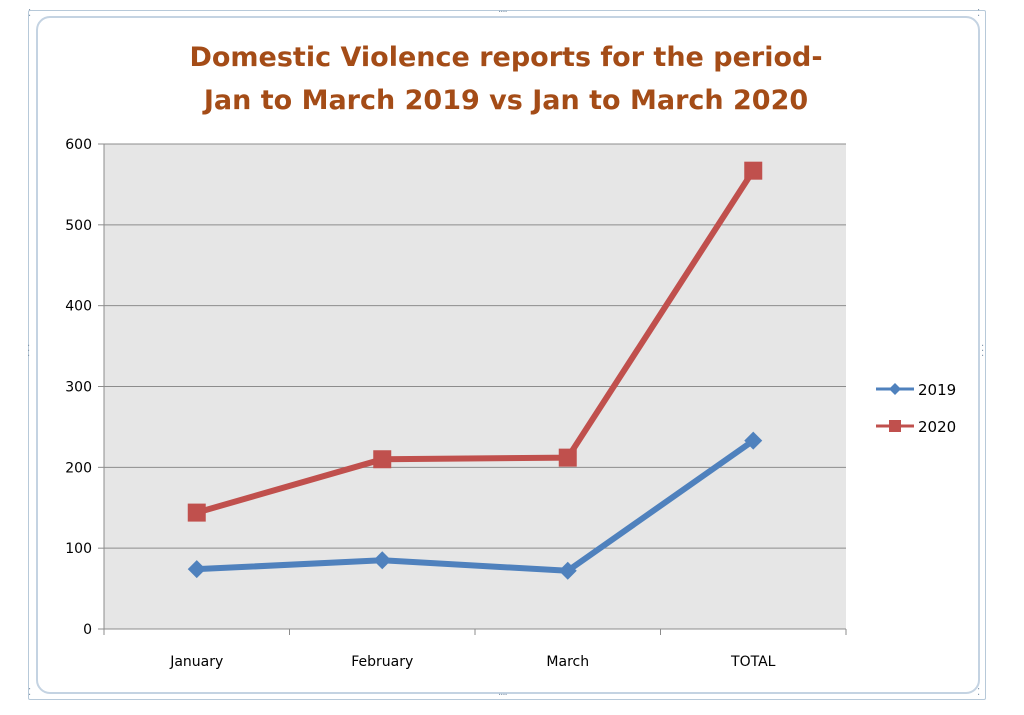 This screenshot has width=1024, height=715. I want to click on chart-title-line-2: Jan to March 2019 vs Jan to March 2020, so click(506, 100).